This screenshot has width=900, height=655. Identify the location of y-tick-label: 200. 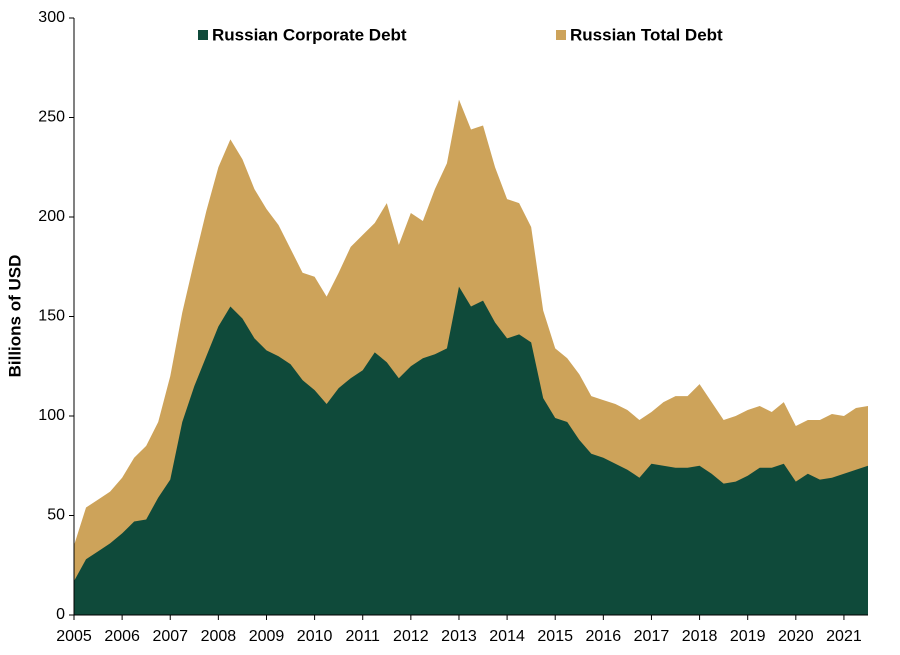
(51, 216).